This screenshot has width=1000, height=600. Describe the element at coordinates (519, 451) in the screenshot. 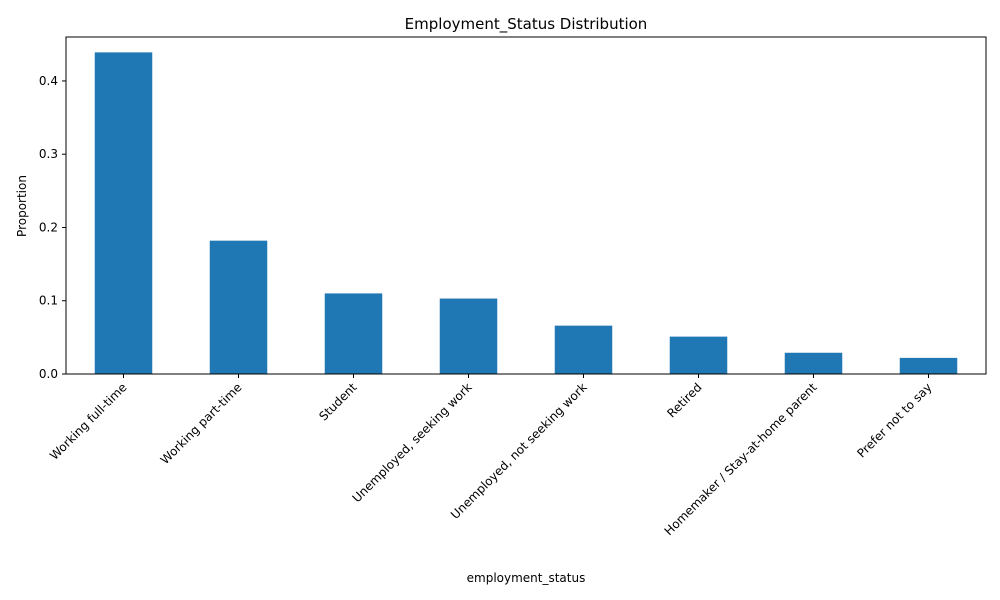

I see `x-tick-label-4: Unemployed, not seeking work` at that location.